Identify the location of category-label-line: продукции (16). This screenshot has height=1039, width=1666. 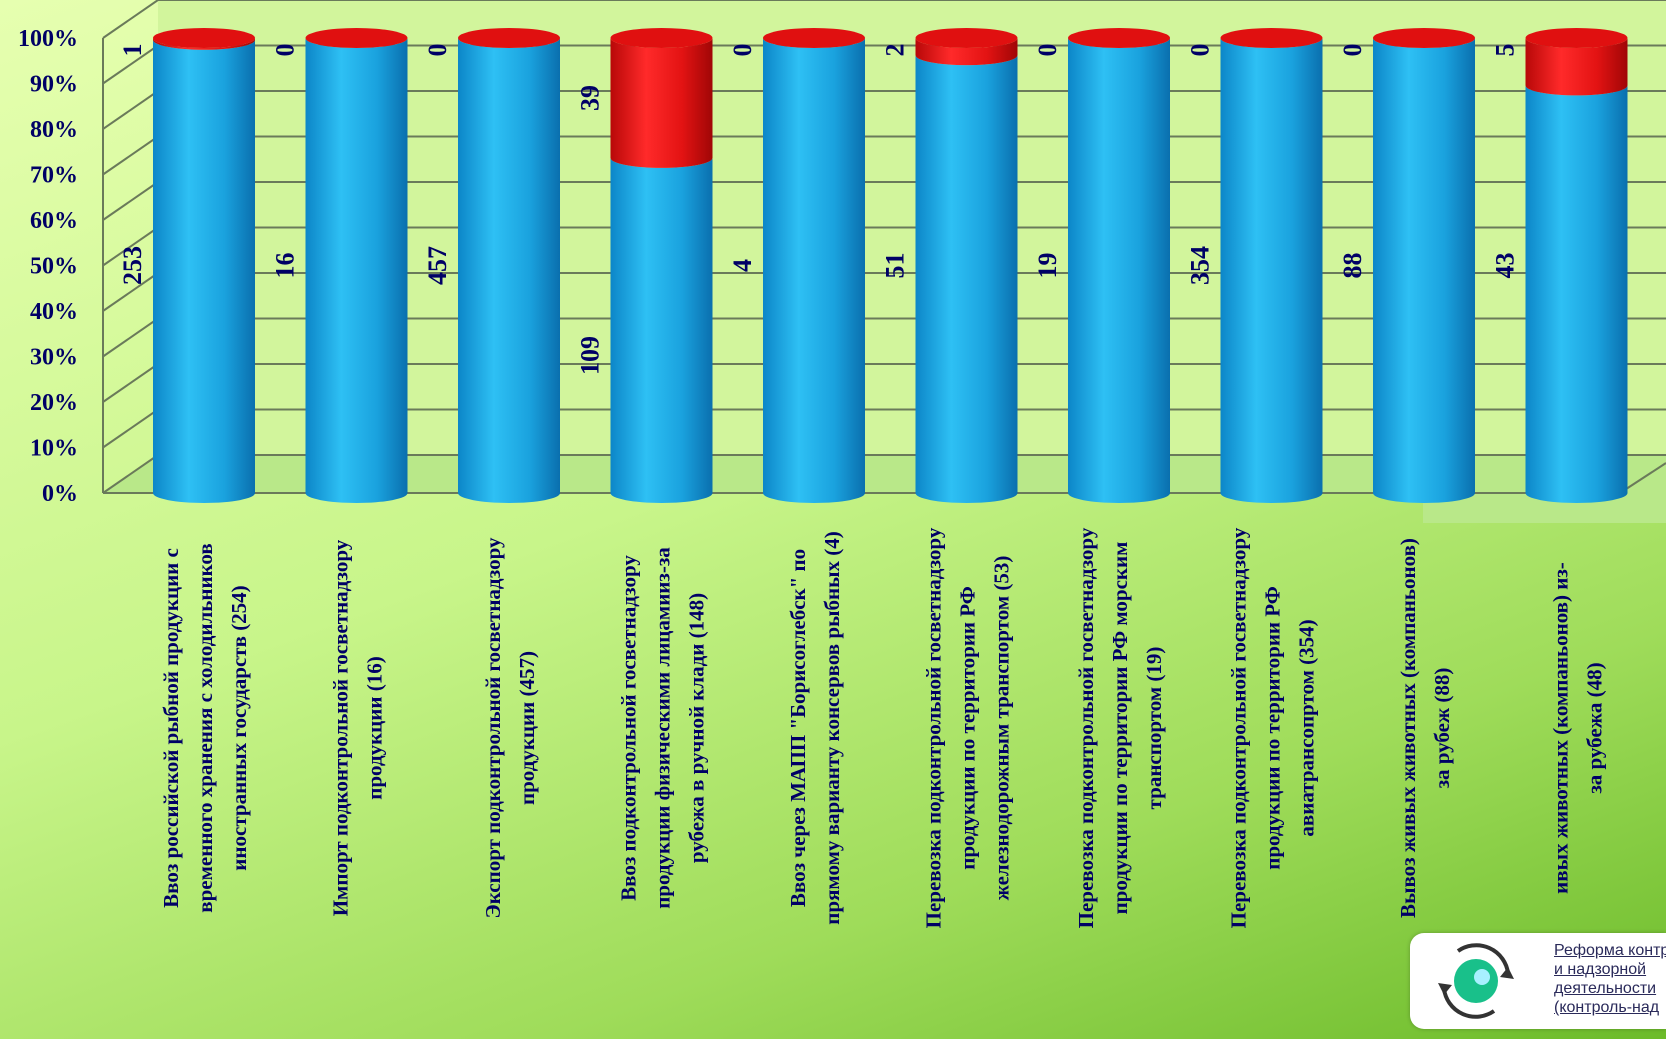
(375, 727).